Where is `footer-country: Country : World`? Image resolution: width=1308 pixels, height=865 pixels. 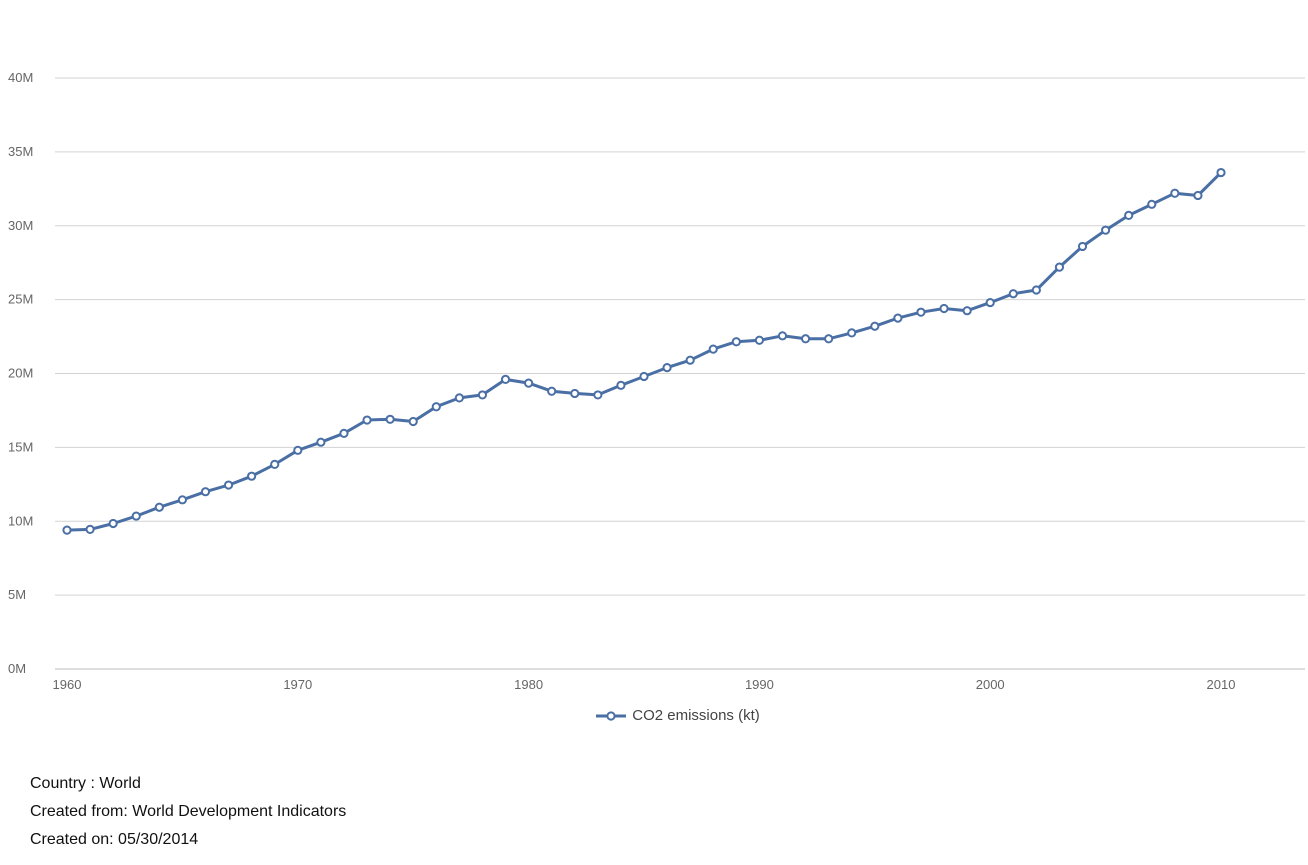 footer-country: Country : World is located at coordinates (85, 783).